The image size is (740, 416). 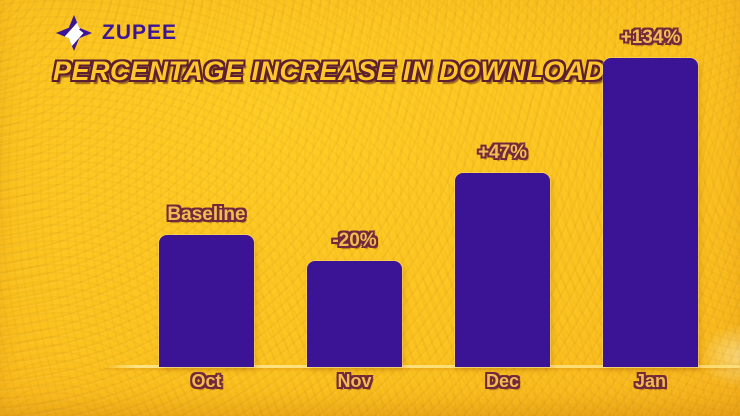 I want to click on bar-jan, so click(x=650, y=212).